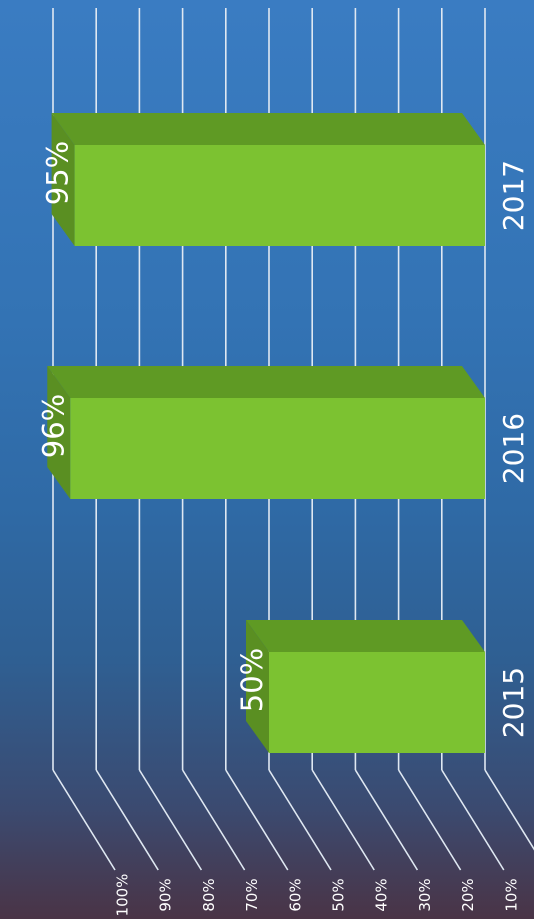 The image size is (534, 919). Describe the element at coordinates (513, 195) in the screenshot. I see `category-label: 2017` at that location.